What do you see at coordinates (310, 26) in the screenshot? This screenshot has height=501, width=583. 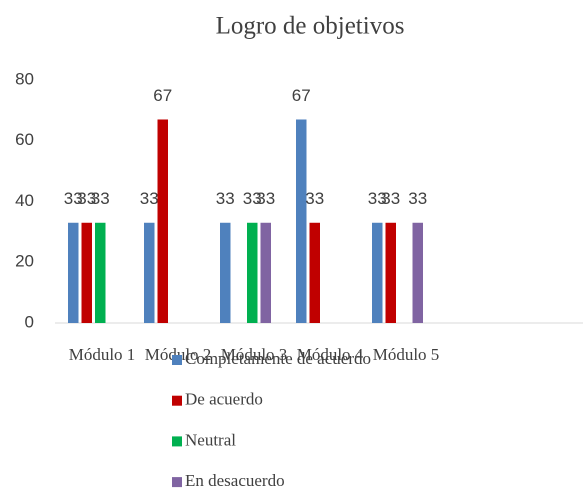 I see `chart-title: Logro de objetivos` at bounding box center [310, 26].